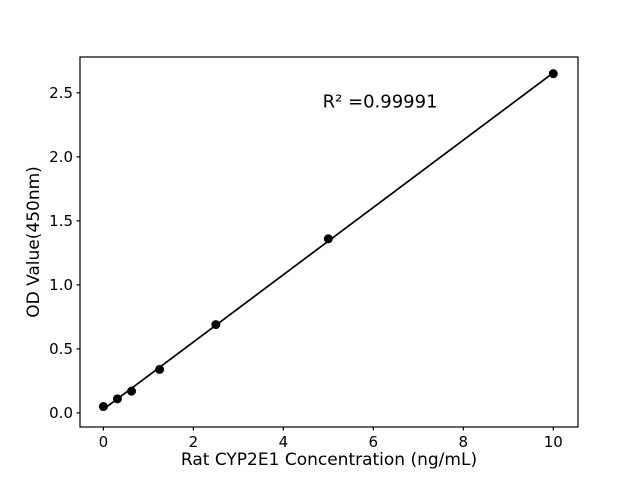 The width and height of the screenshot is (640, 480). I want to click on y-axis-label: OD Value(450nm), so click(34, 242).